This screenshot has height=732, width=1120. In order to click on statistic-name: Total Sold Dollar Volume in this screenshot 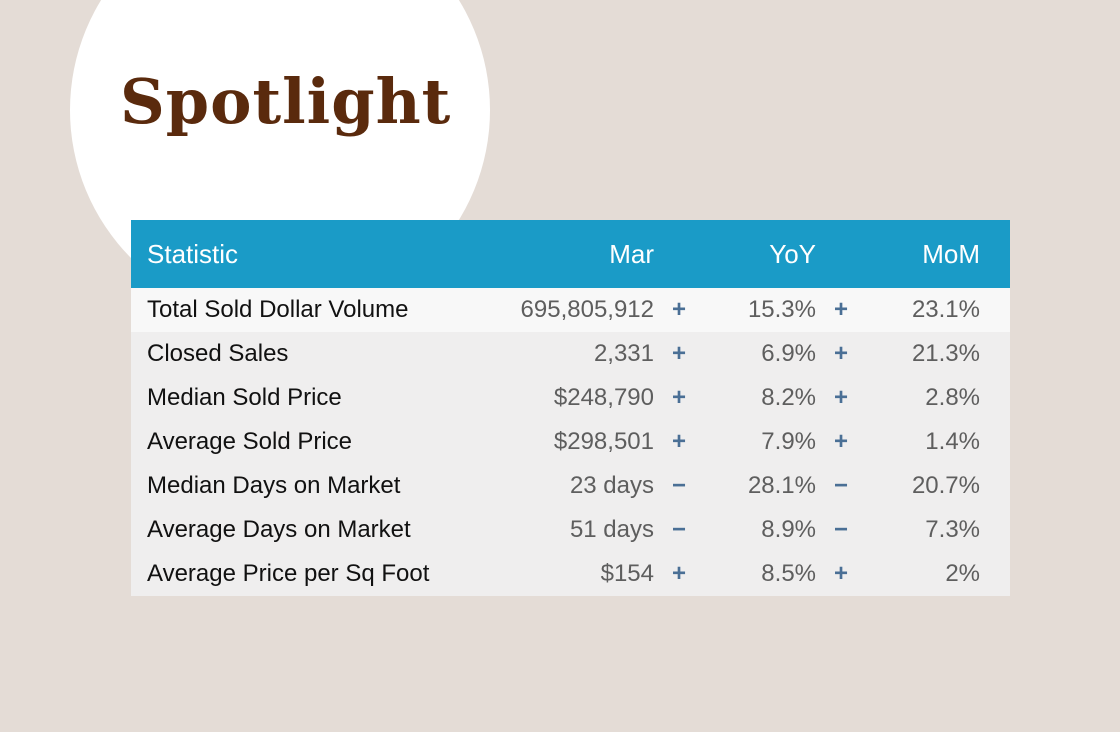, I will do `click(278, 309)`.